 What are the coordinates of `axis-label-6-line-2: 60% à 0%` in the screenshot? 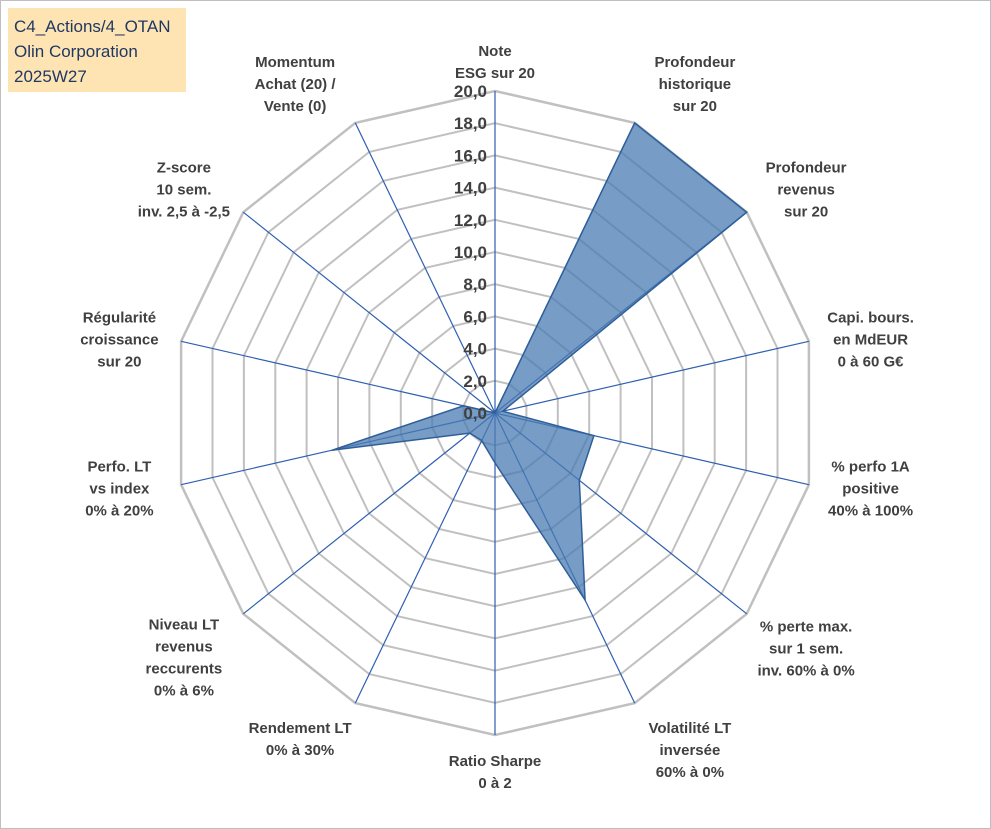 It's located at (690, 772).